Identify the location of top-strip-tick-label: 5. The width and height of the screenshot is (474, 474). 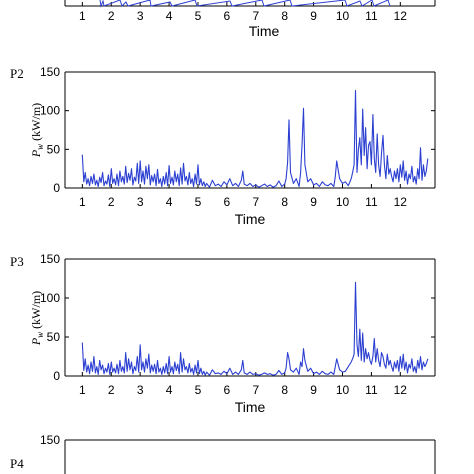
(198, 16).